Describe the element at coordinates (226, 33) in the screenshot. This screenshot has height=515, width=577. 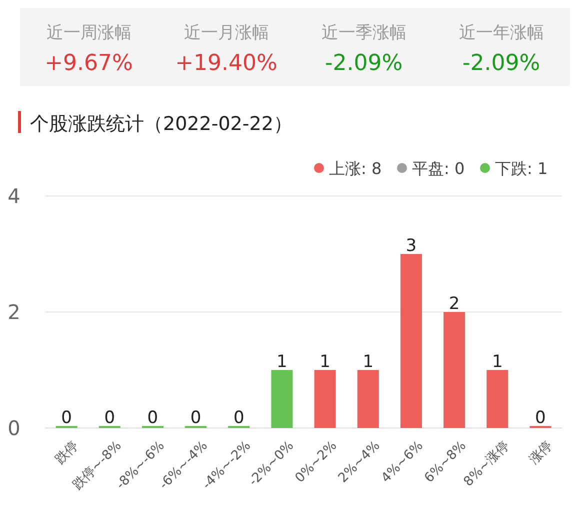
I see `category-label: 近一月涨幅` at that location.